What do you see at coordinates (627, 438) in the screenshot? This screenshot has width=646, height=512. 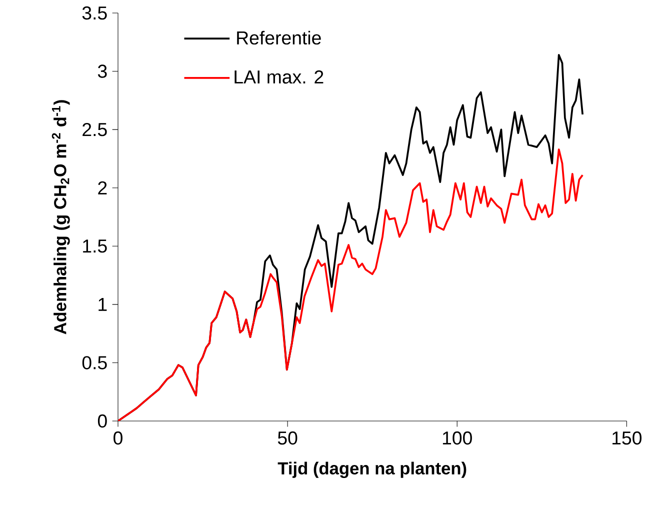 I see `x-tick-label: 150` at bounding box center [627, 438].